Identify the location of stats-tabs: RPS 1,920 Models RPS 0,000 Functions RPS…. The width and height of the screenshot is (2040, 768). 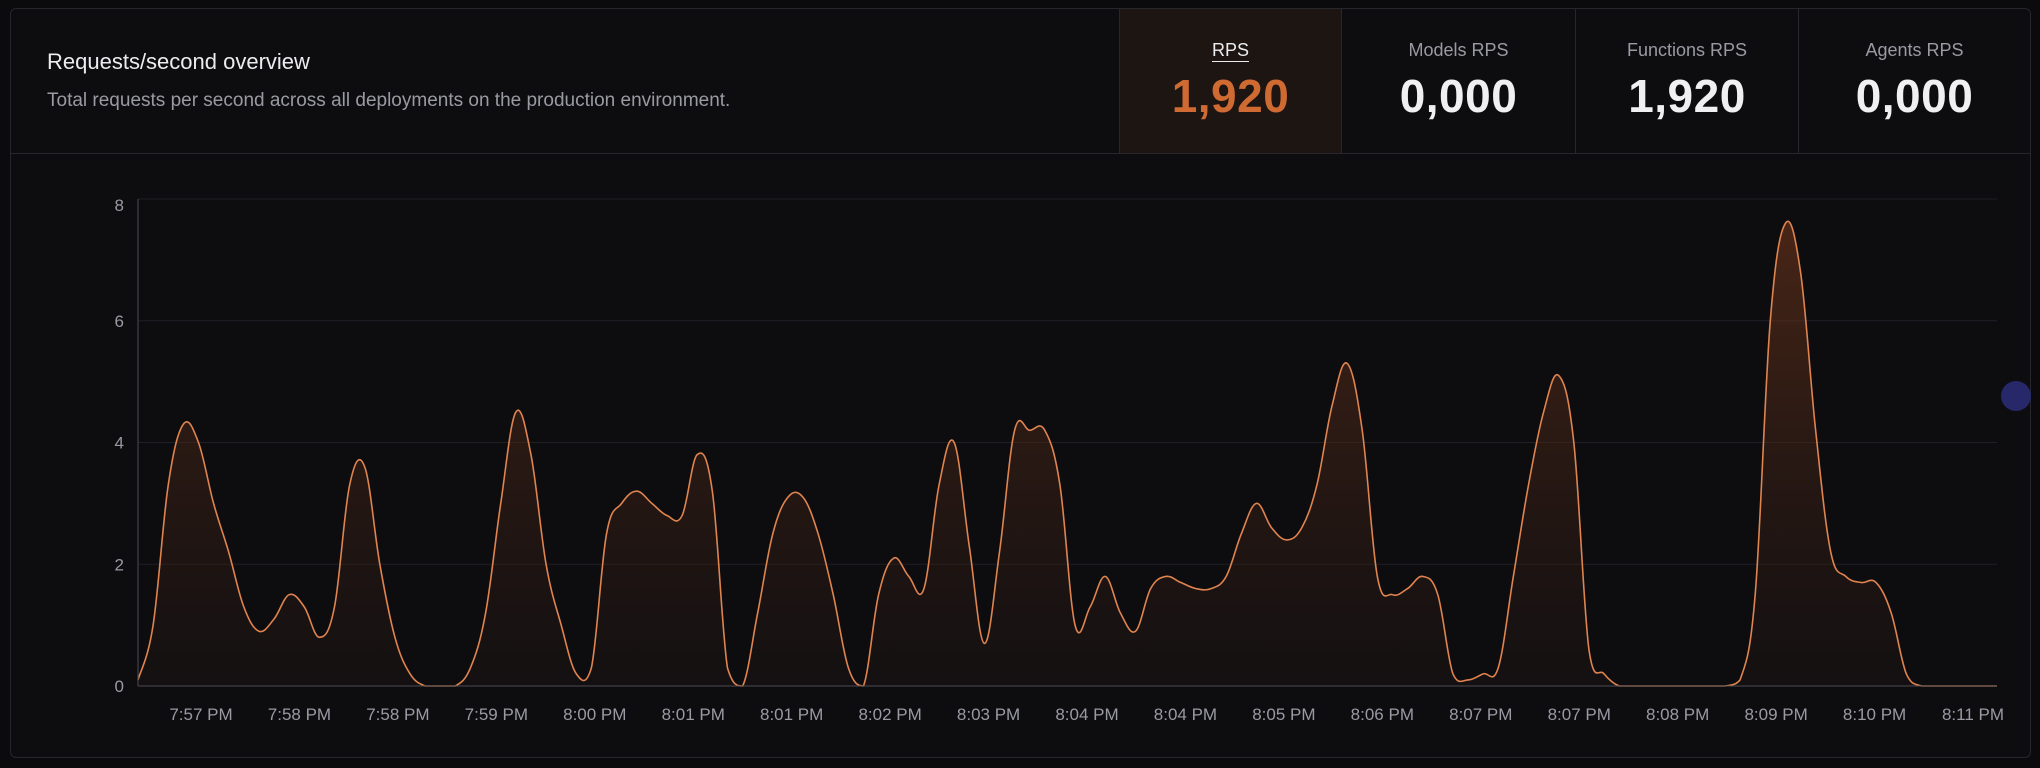
(1574, 81).